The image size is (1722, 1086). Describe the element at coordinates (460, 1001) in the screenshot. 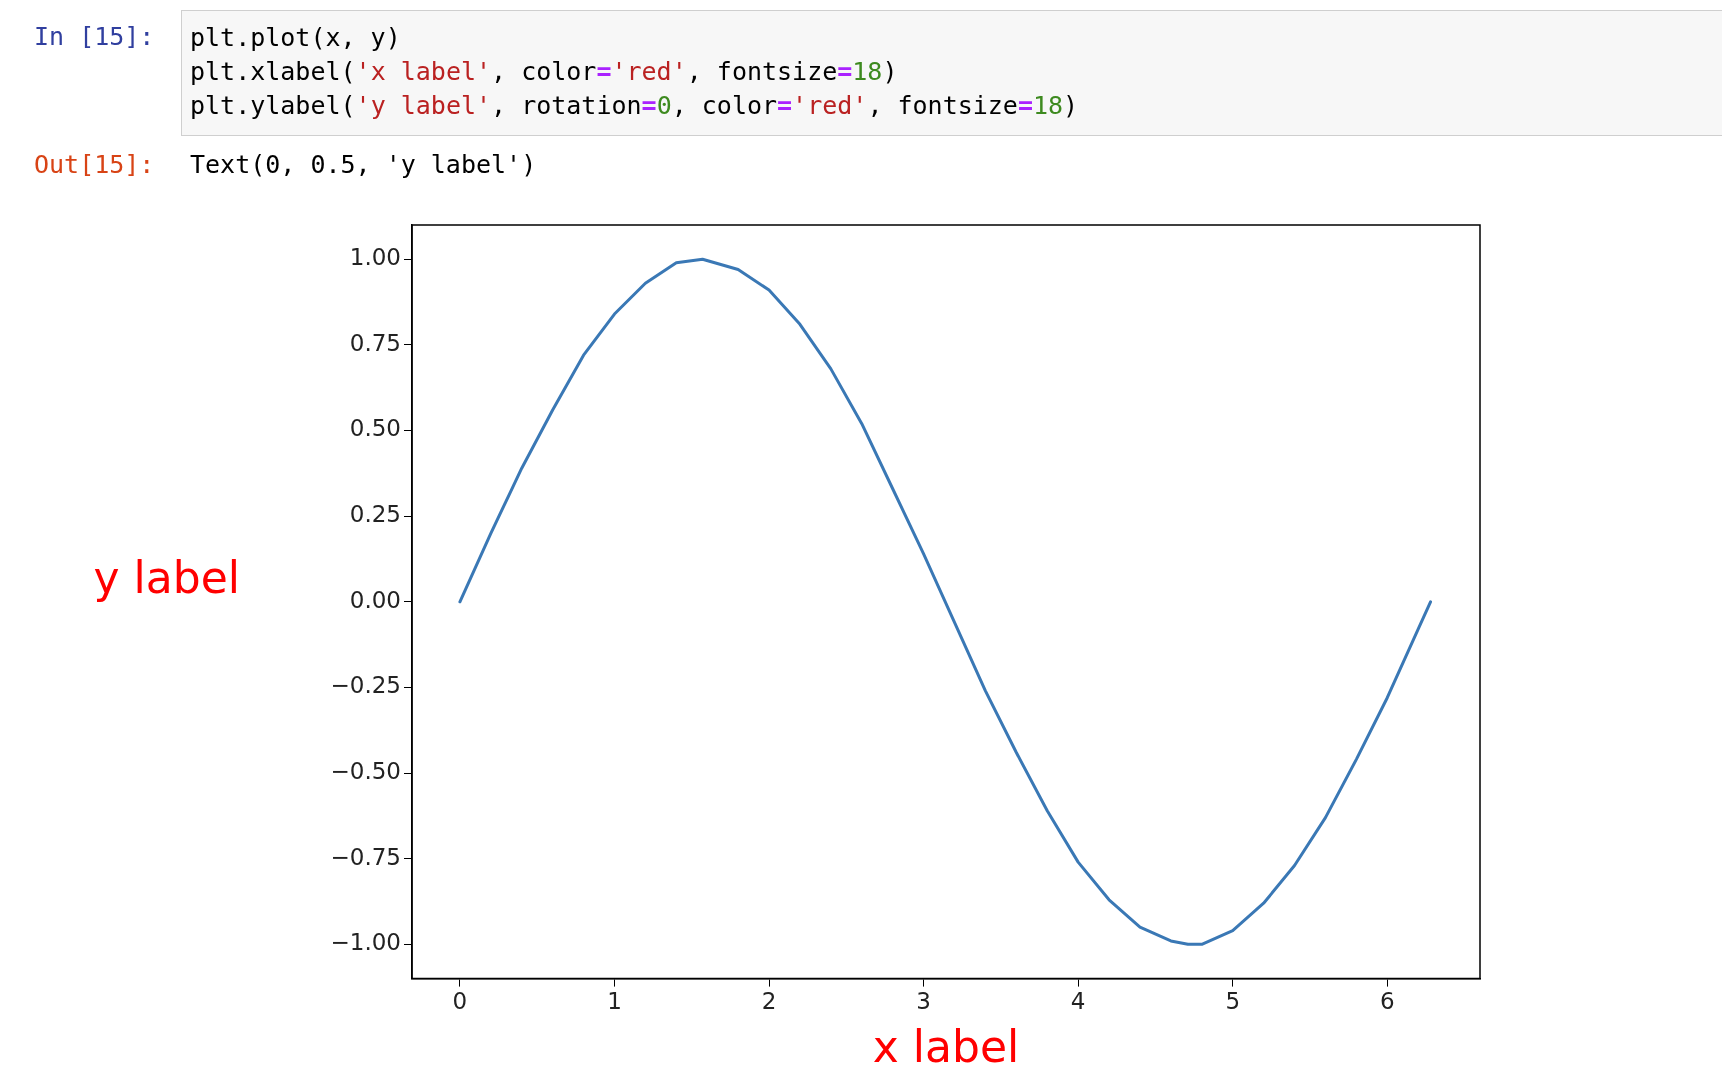

I see `x-tick-label: 0` at that location.